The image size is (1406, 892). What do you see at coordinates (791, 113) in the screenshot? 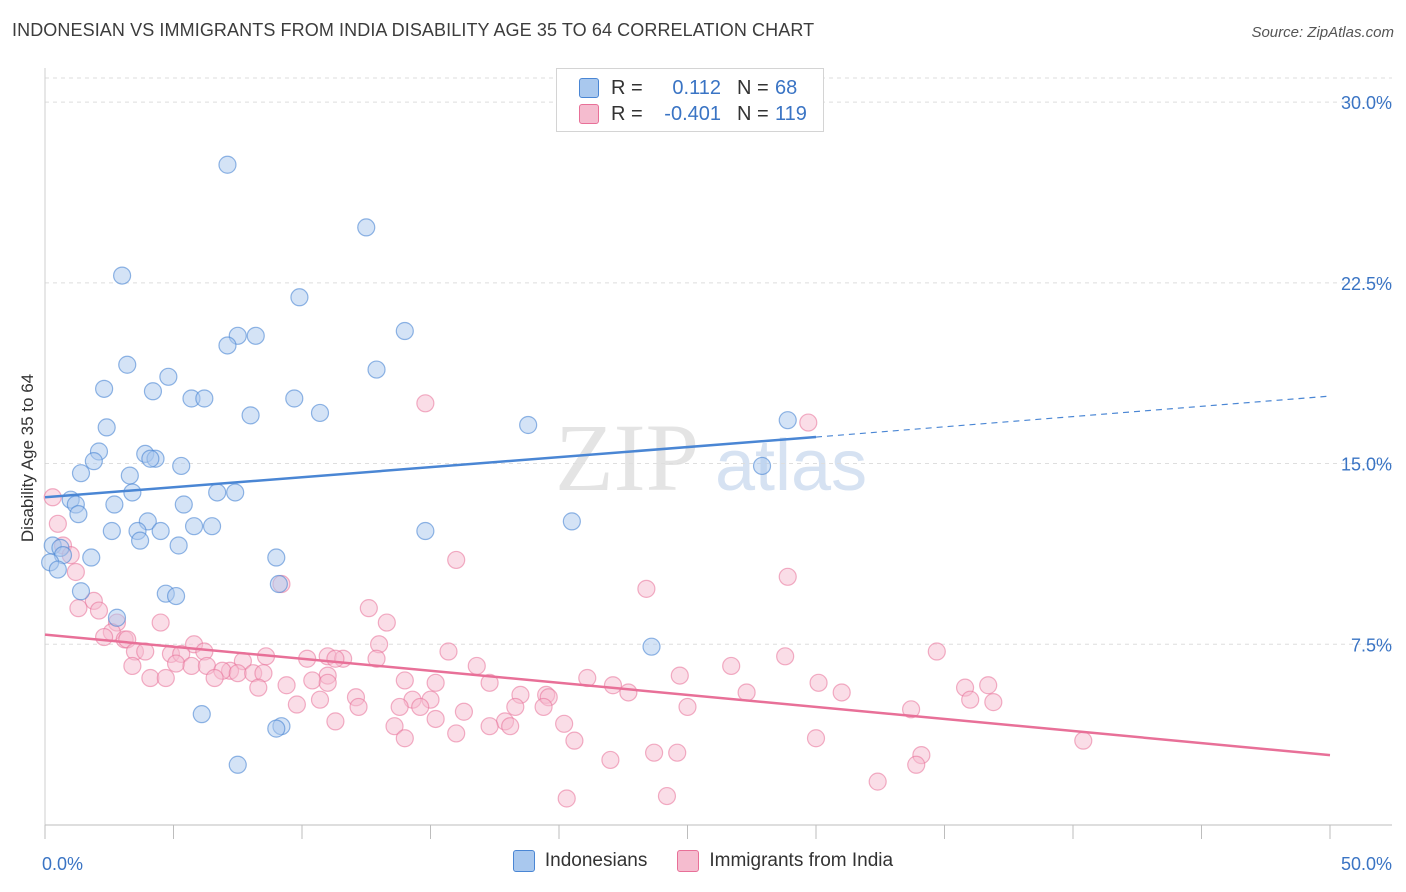
I see `n-value: 119` at bounding box center [791, 113].